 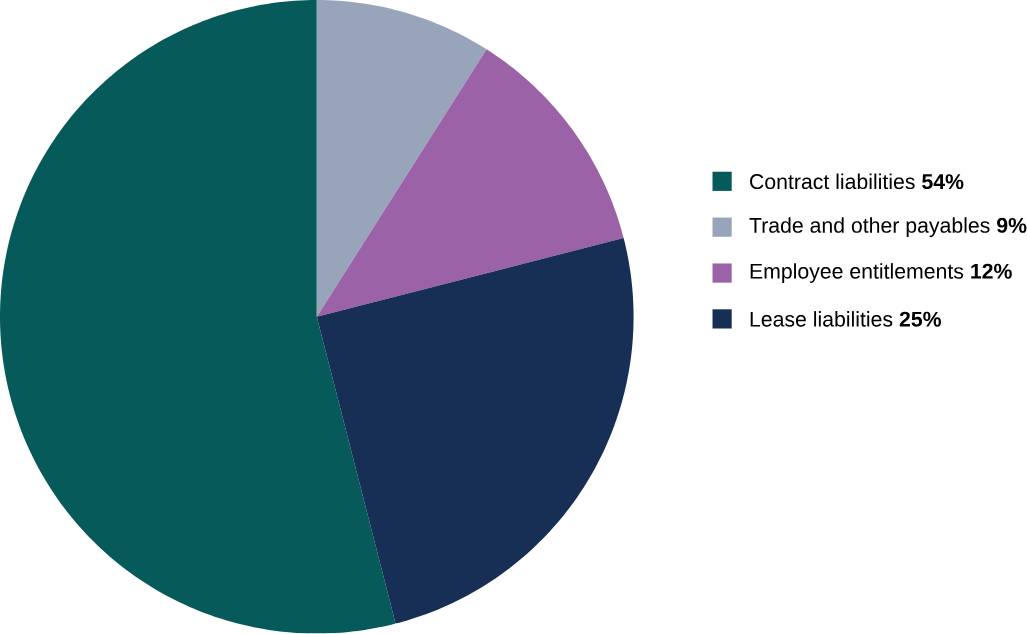 What do you see at coordinates (888, 227) in the screenshot?
I see `legend-label: Trade and other payables 9%` at bounding box center [888, 227].